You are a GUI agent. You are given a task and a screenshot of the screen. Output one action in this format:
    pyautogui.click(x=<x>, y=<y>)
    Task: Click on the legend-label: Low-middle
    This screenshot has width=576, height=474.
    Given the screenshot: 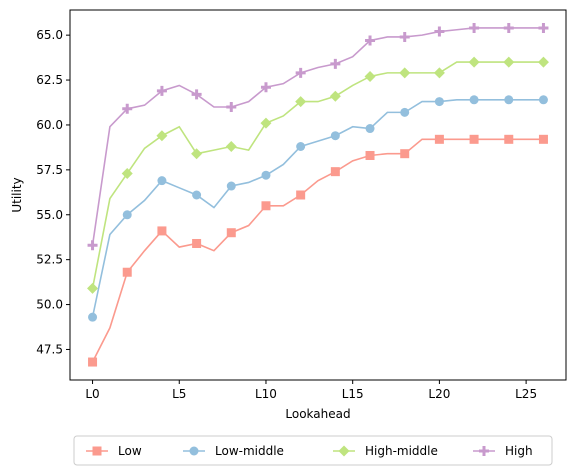 What is the action you would take?
    pyautogui.click(x=249, y=451)
    